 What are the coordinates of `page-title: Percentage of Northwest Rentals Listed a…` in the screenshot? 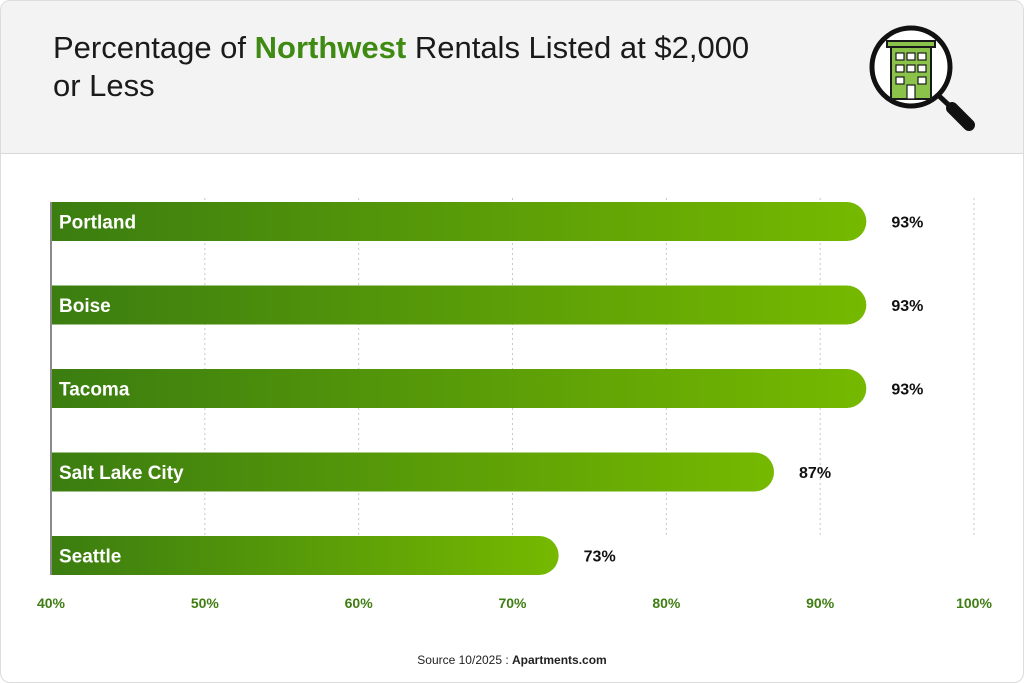 It's located at (413, 67).